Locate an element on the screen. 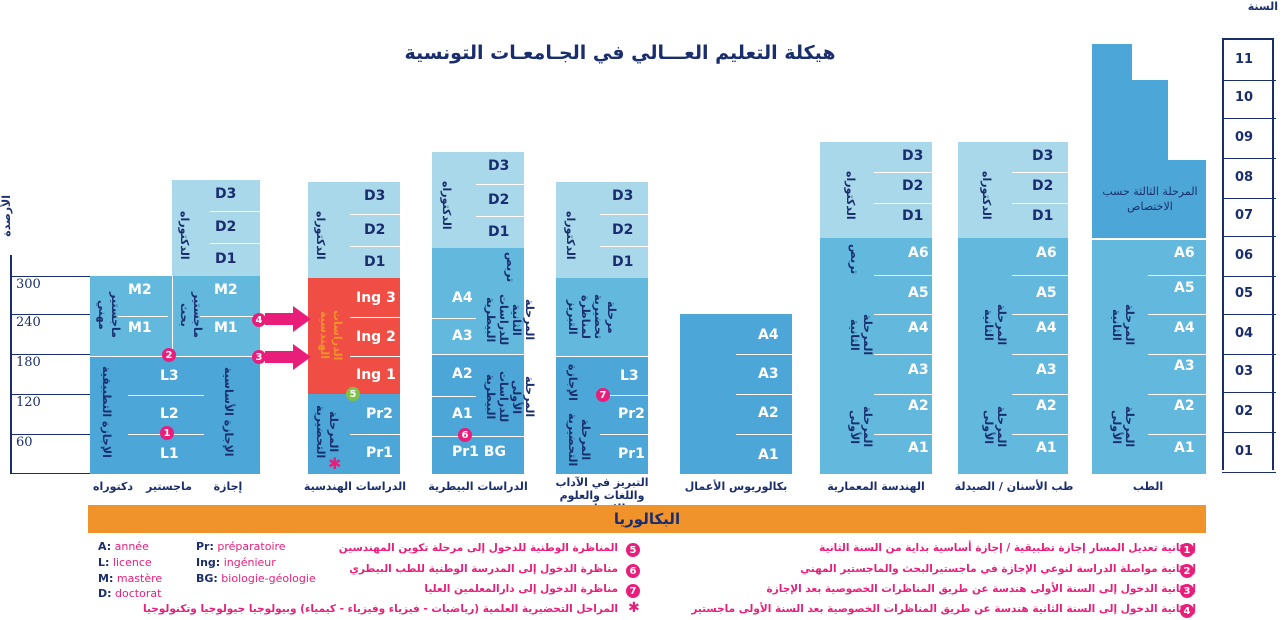  lmd-cap-master: ماجستير is located at coordinates (169, 486).